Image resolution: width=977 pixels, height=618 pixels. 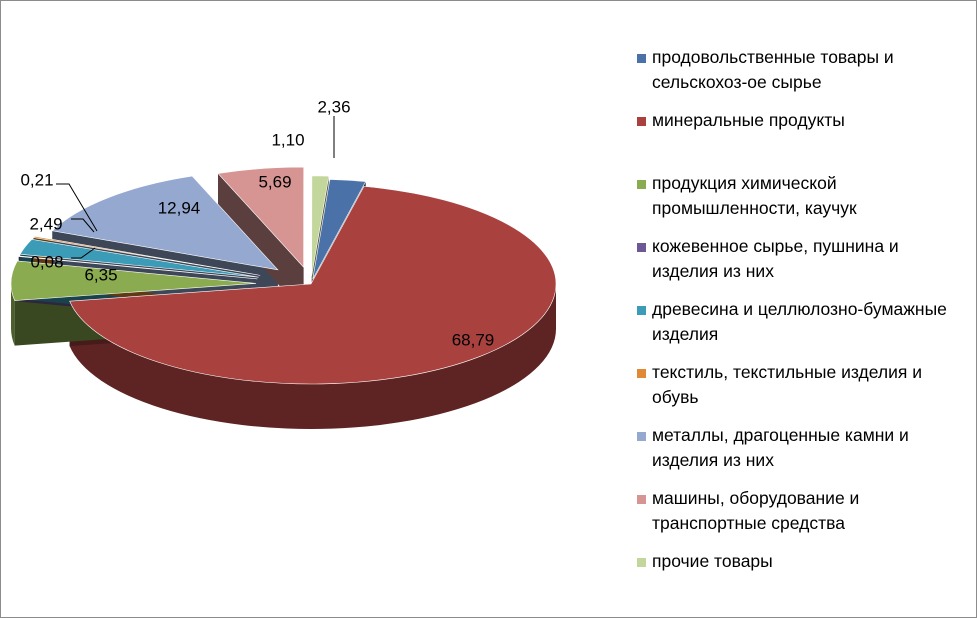 I want to click on legend-item: минеральные продукты, so click(x=794, y=120).